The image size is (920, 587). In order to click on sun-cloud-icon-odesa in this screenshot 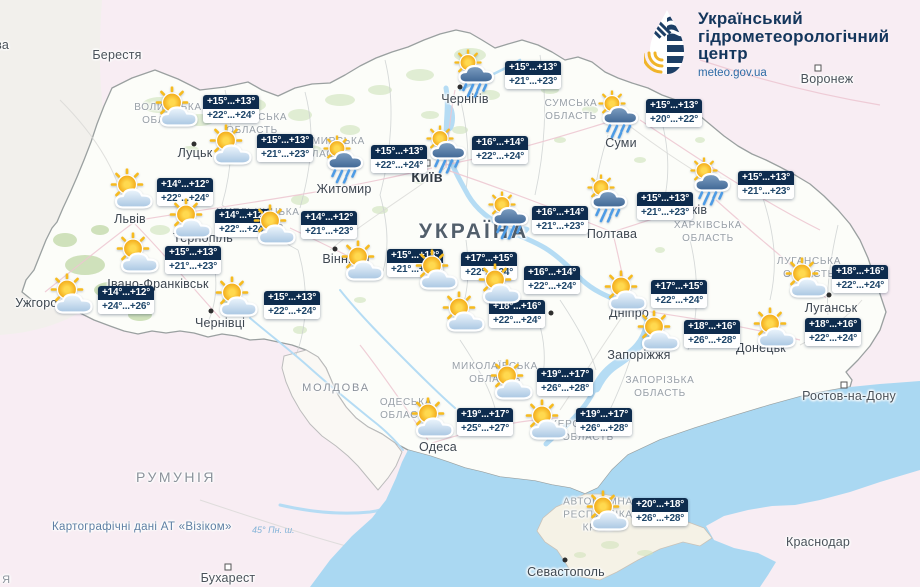, I will do `click(434, 421)`.